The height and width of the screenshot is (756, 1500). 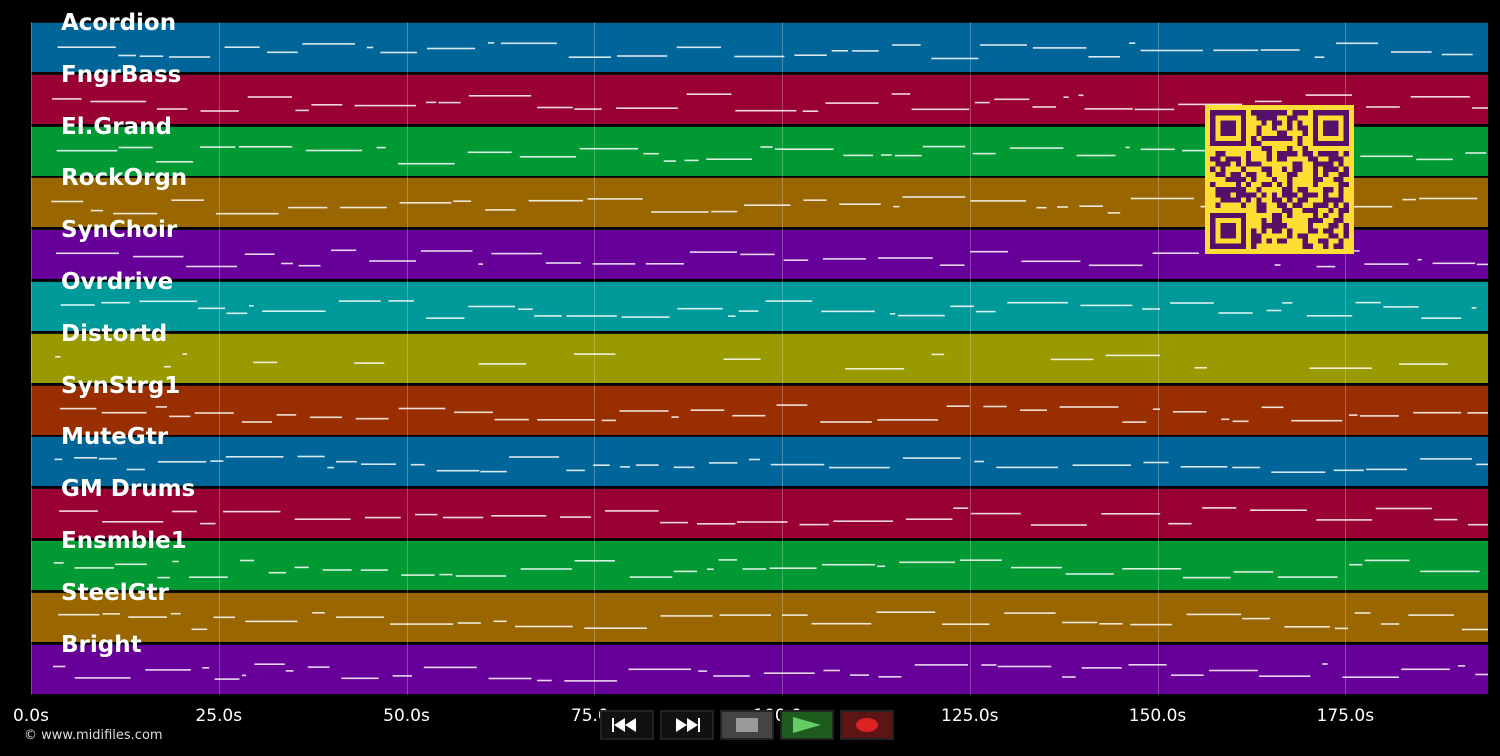 I want to click on play-button, so click(x=807, y=725).